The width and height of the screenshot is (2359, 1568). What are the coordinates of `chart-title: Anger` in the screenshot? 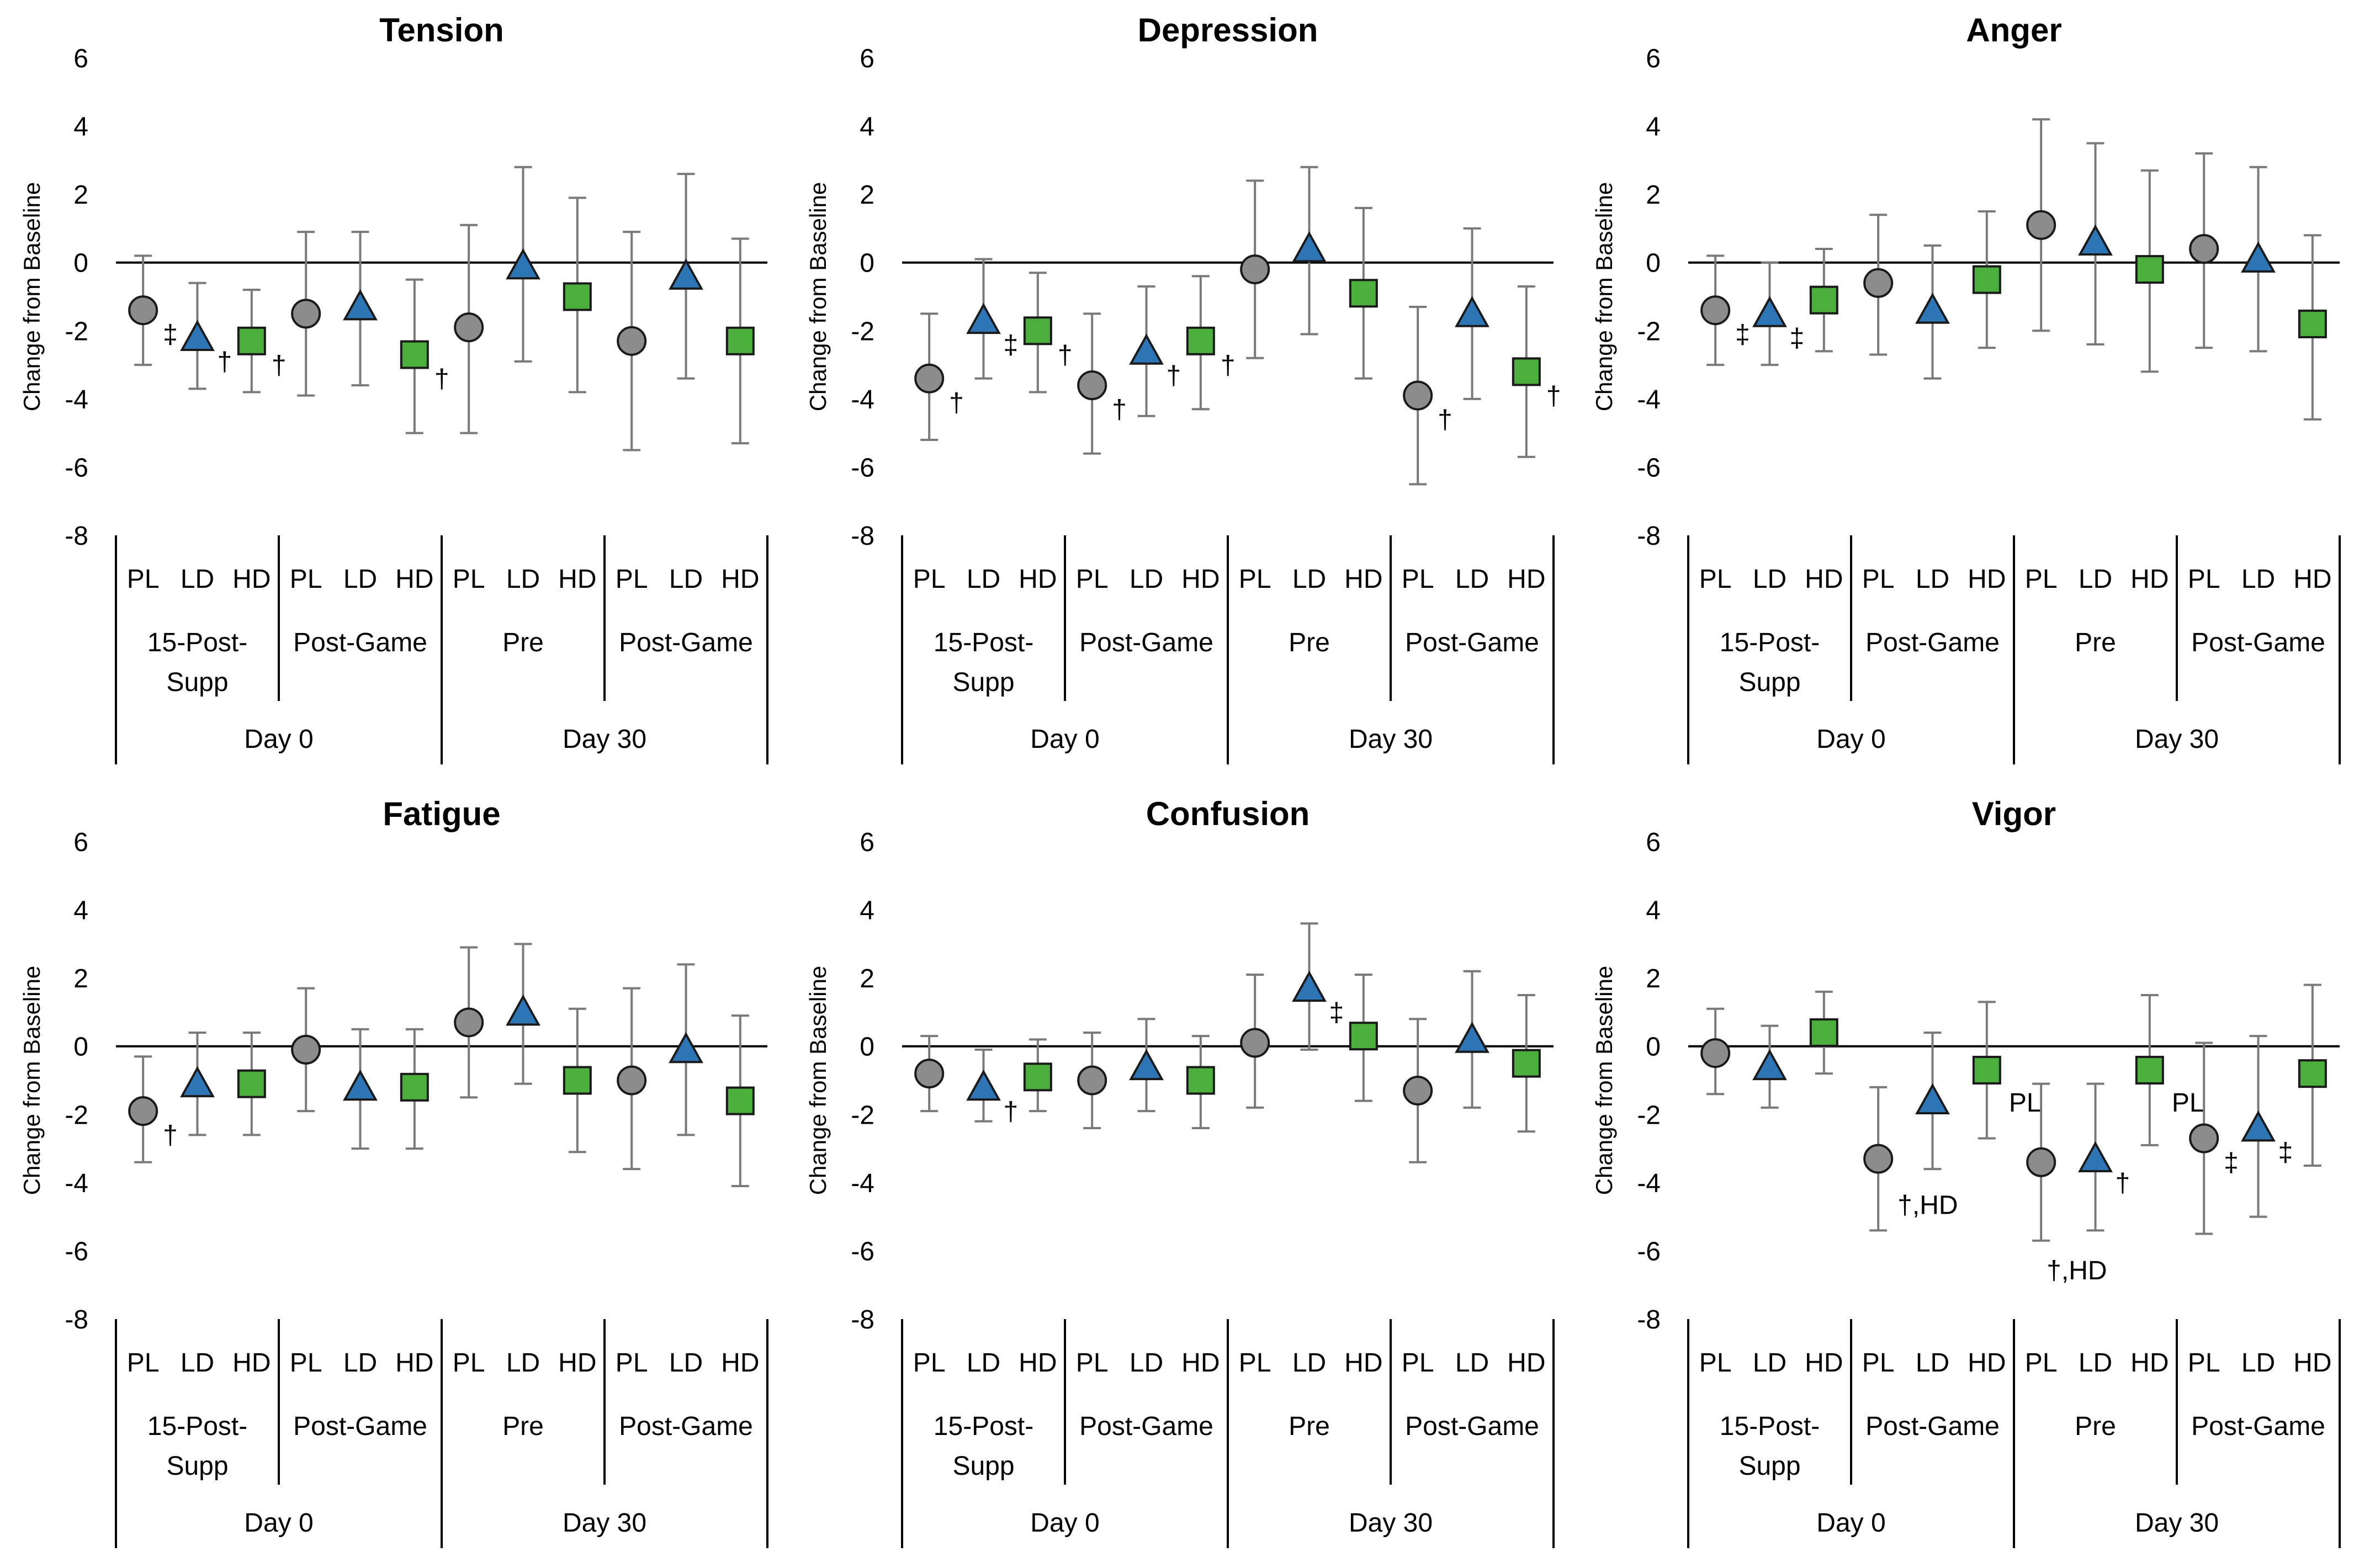 It's located at (2013, 31).